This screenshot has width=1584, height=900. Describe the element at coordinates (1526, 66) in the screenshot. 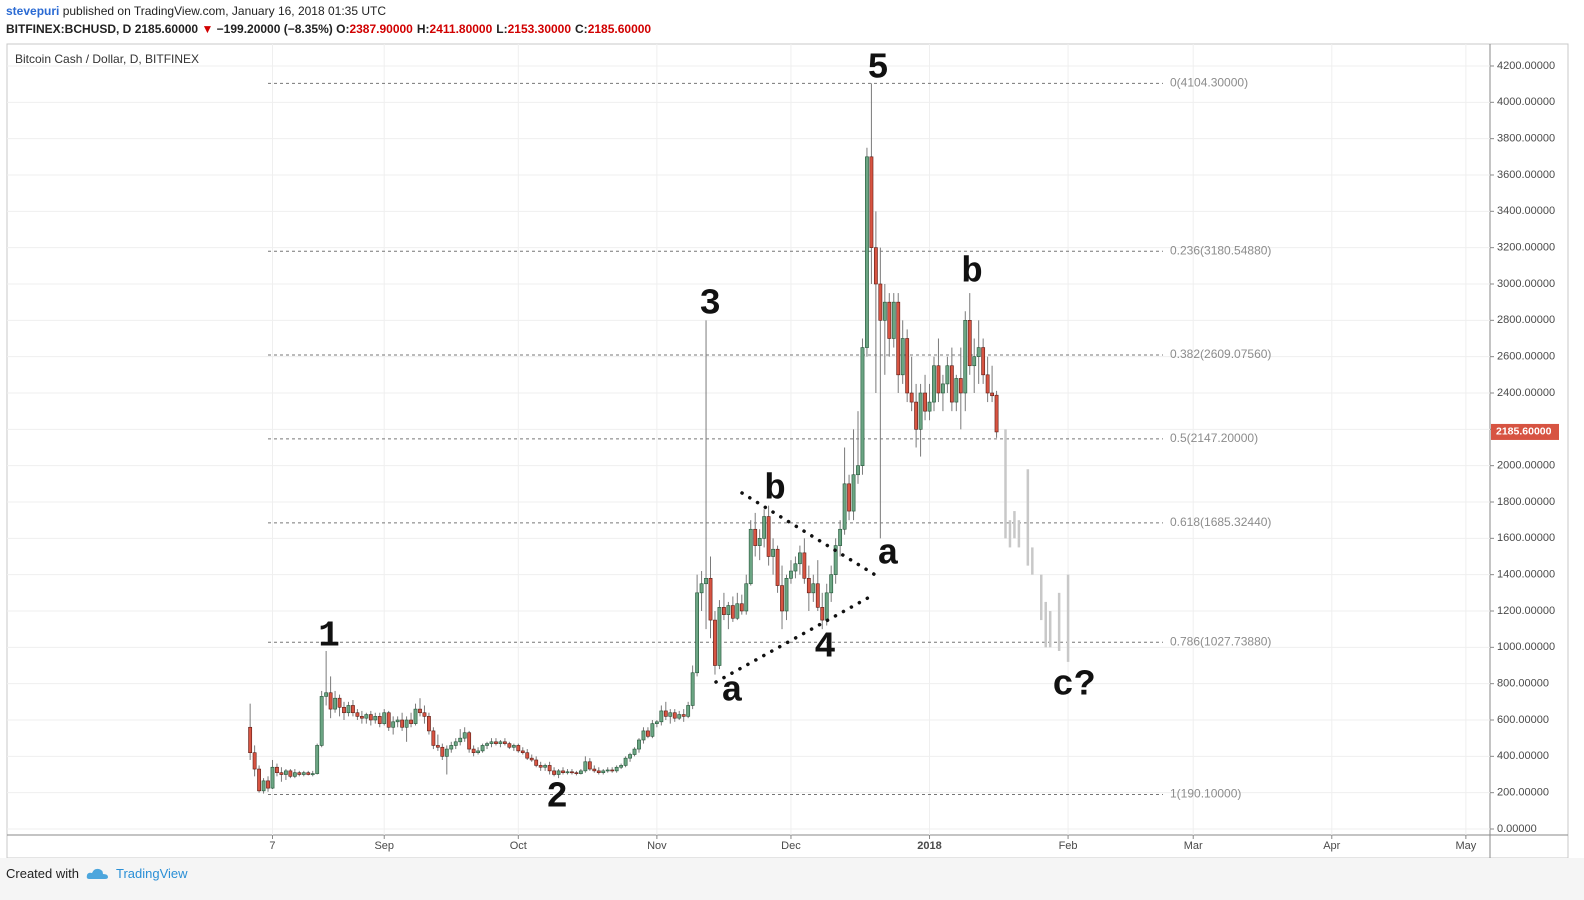

I see `y-tick-label: 4200.00000` at that location.